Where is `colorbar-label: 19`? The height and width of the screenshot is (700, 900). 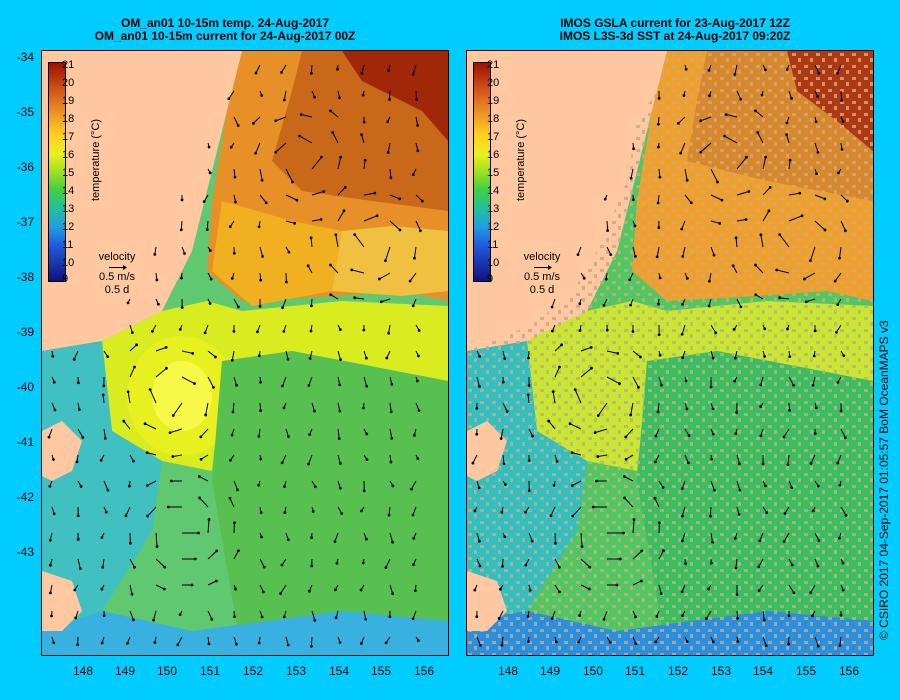 colorbar-label: 19 is located at coordinates (493, 101).